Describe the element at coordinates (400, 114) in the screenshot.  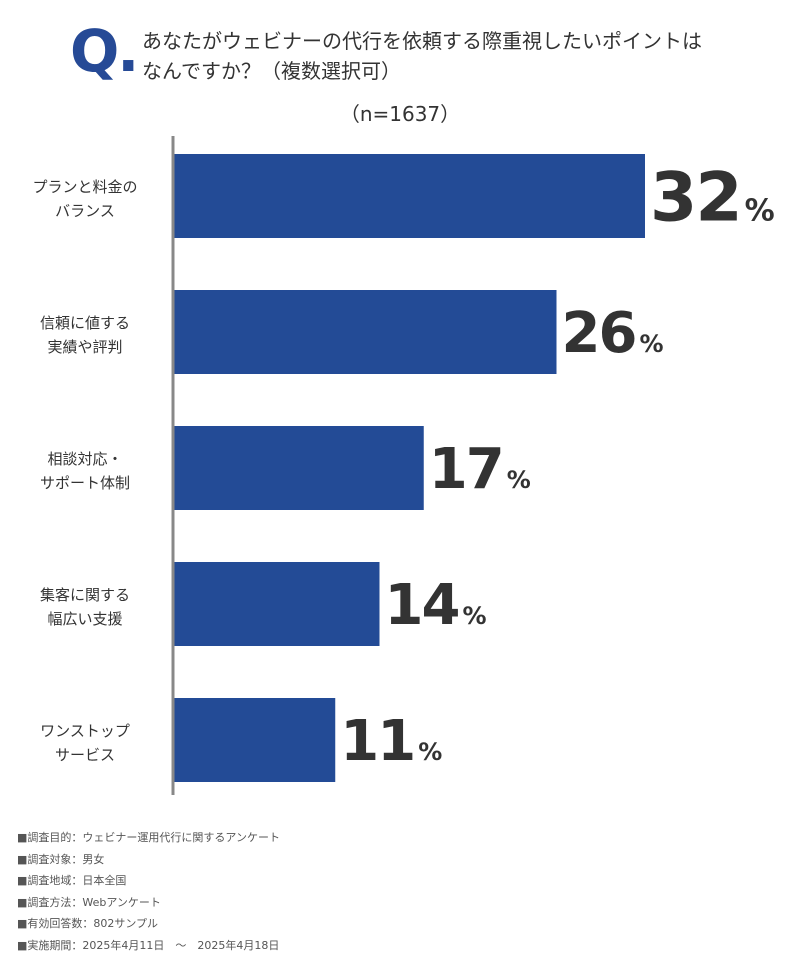
I see `sample-size: （n=1637）` at that location.